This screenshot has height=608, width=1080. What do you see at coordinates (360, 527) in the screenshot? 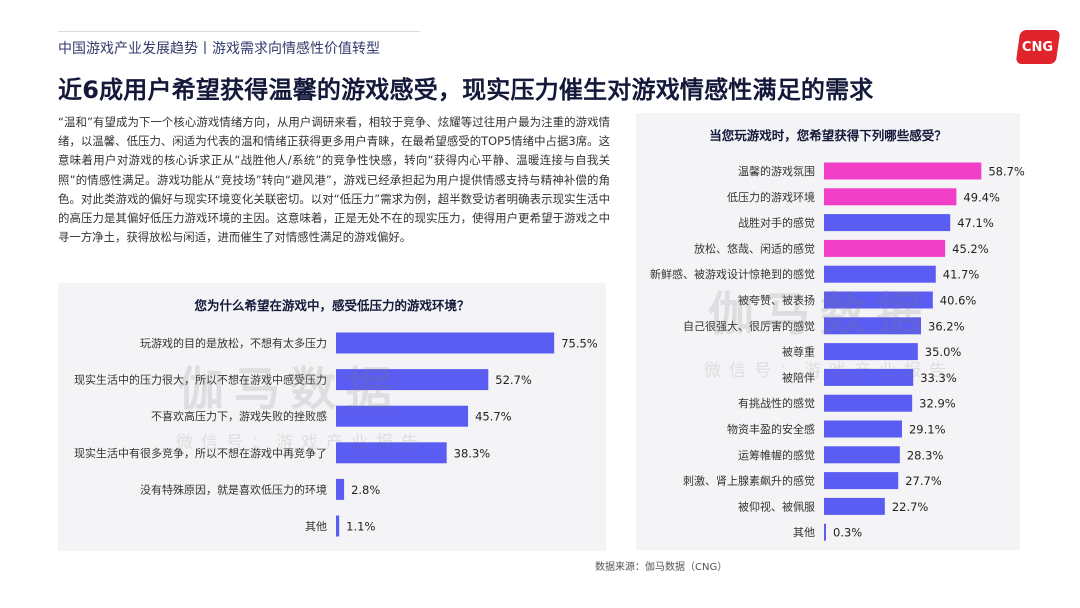
I see `value-label: 1.1%` at bounding box center [360, 527].